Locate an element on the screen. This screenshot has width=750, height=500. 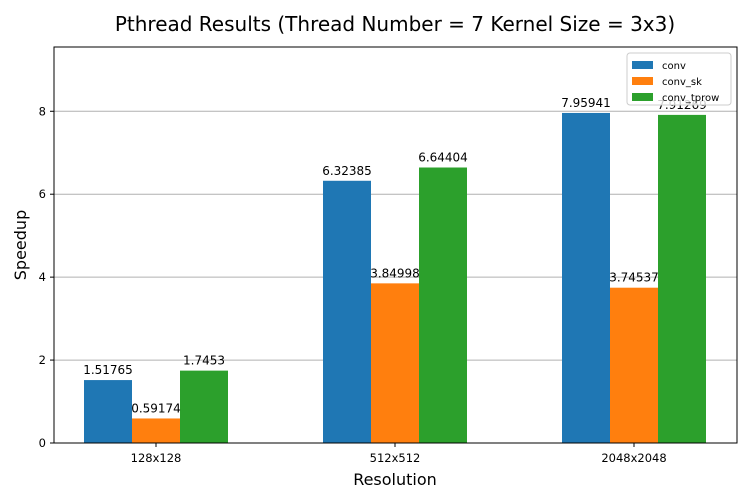
x-tick-label: 512x512 is located at coordinates (395, 458).